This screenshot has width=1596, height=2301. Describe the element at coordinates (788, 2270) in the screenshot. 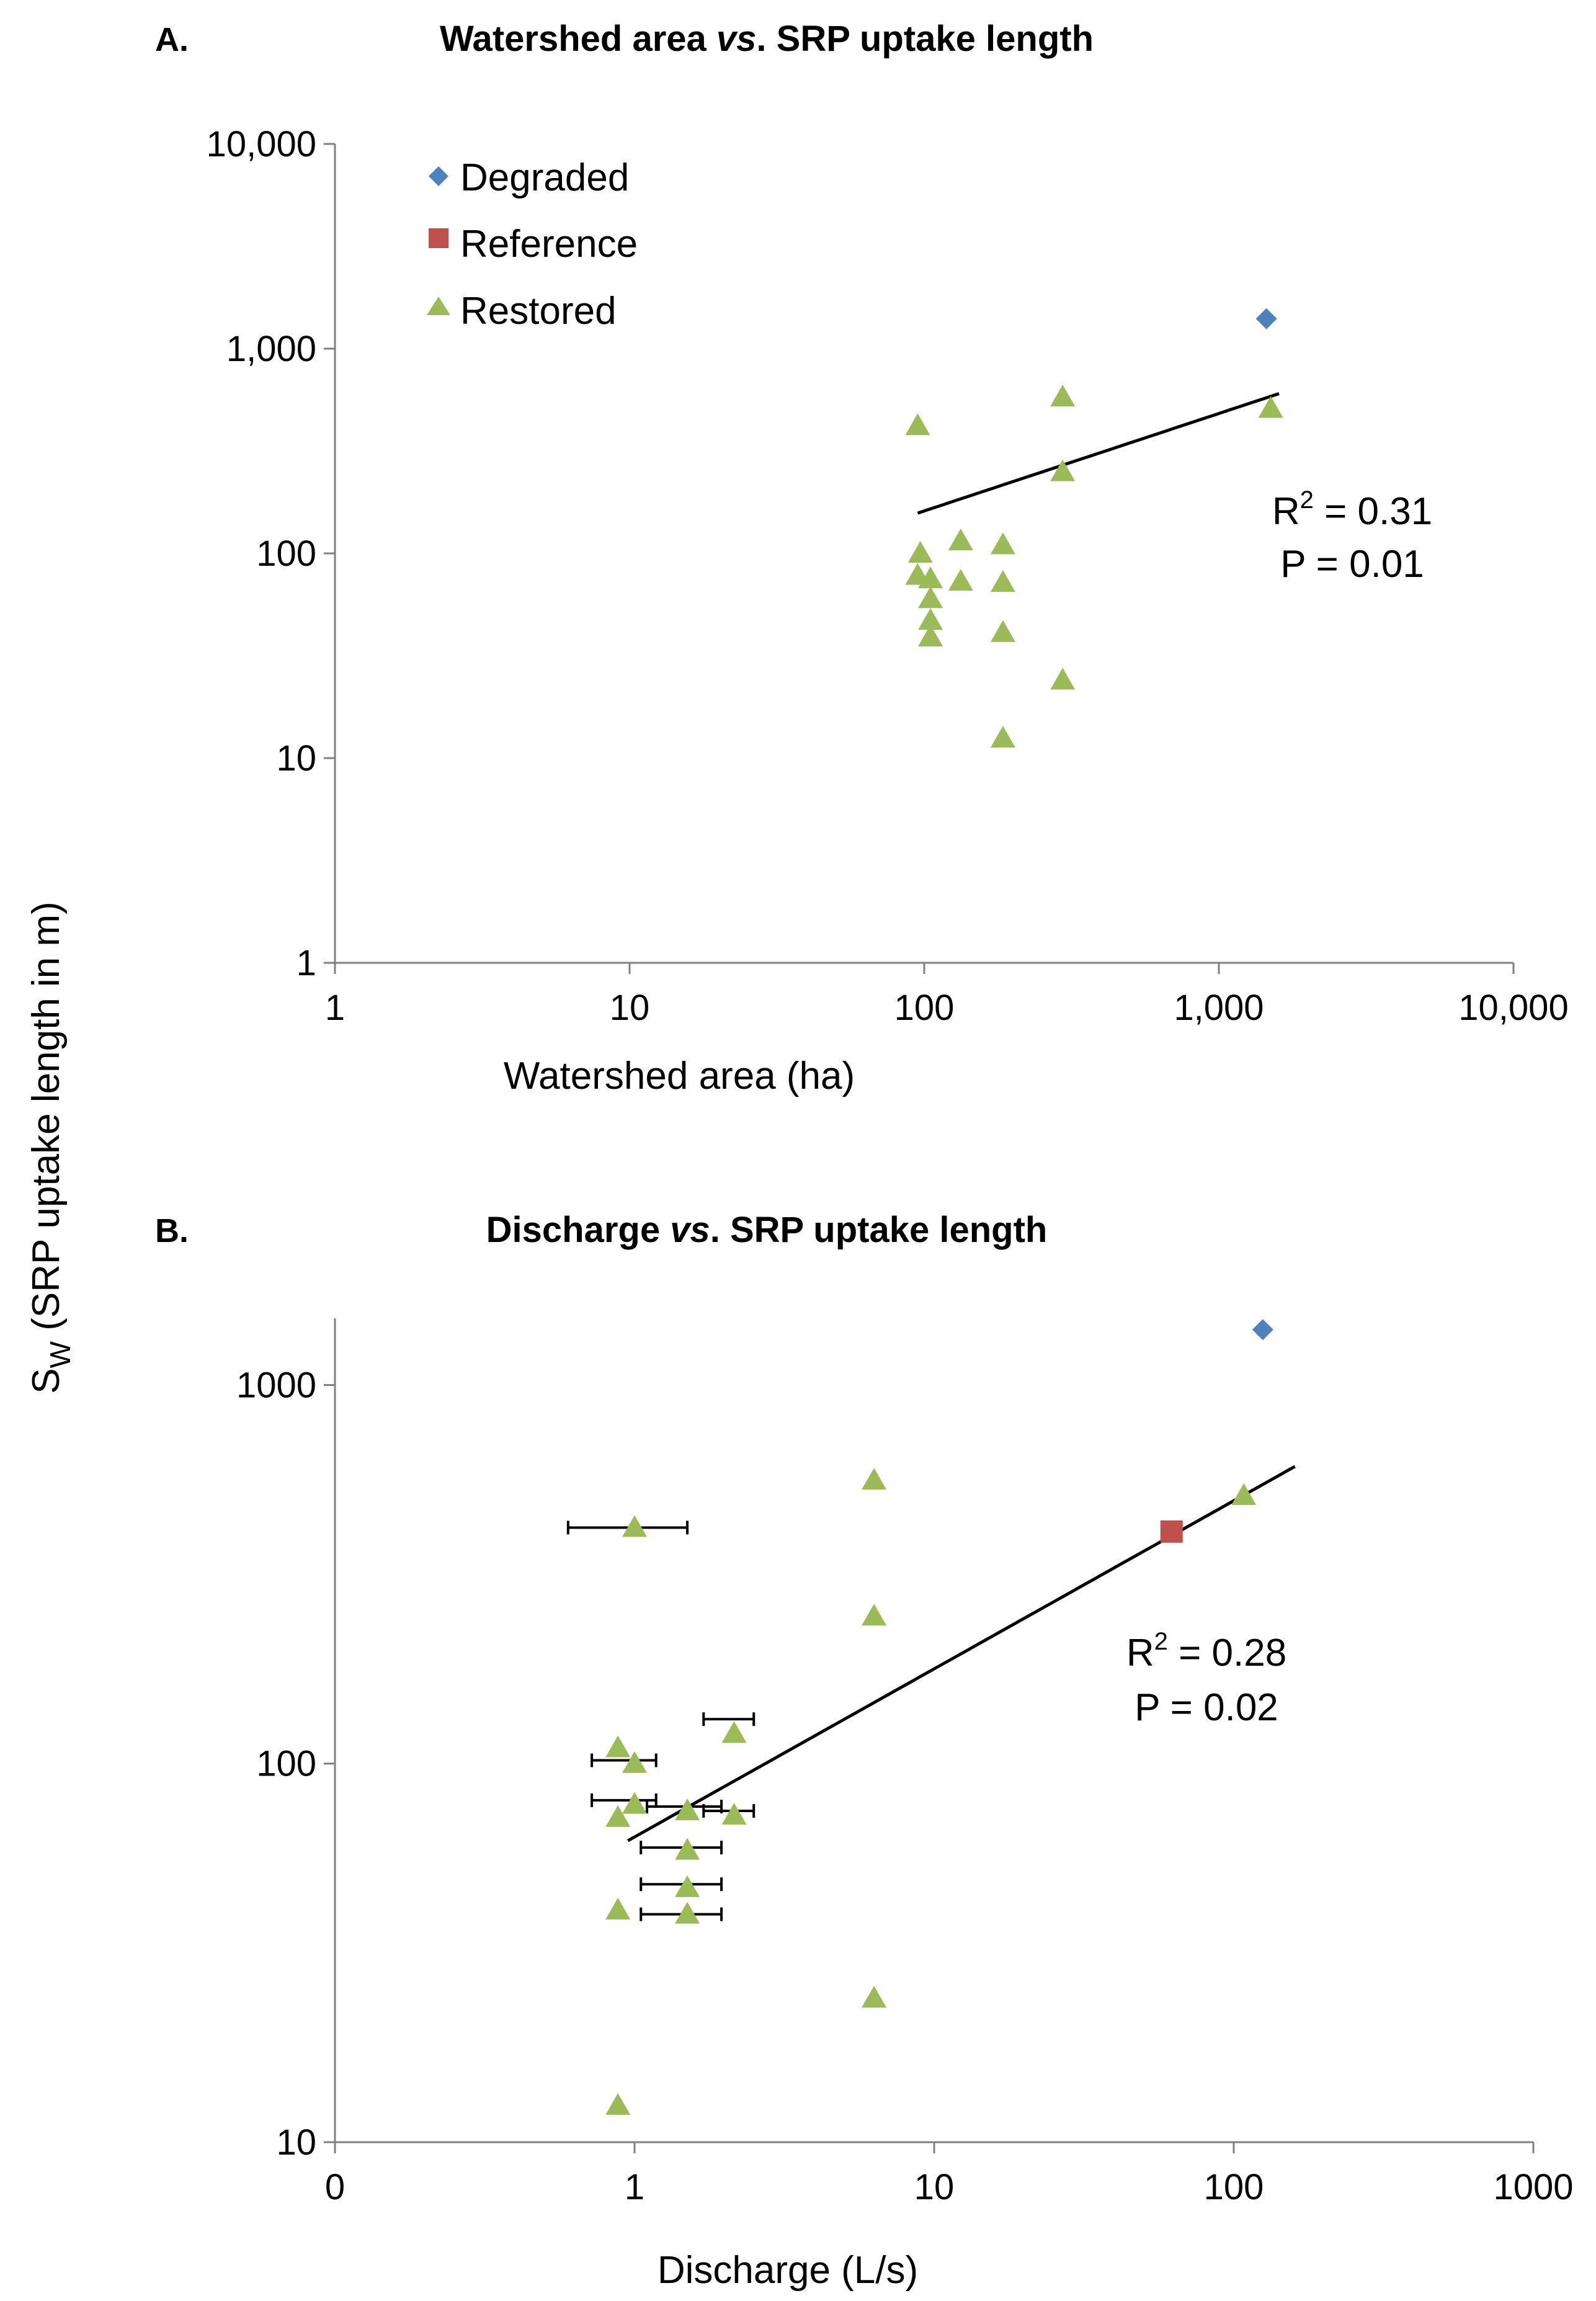

I see `panel-b-x-axis-title: Discharge (L/s)` at that location.